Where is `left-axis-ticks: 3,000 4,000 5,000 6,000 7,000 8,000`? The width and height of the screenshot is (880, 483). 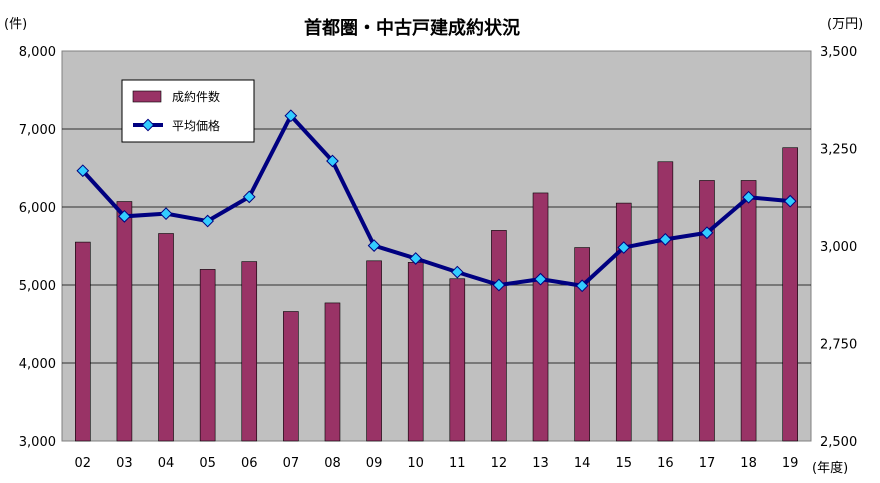
left-axis-ticks: 3,000 4,000 5,000 6,000 7,000 8,000 is located at coordinates (37, 247).